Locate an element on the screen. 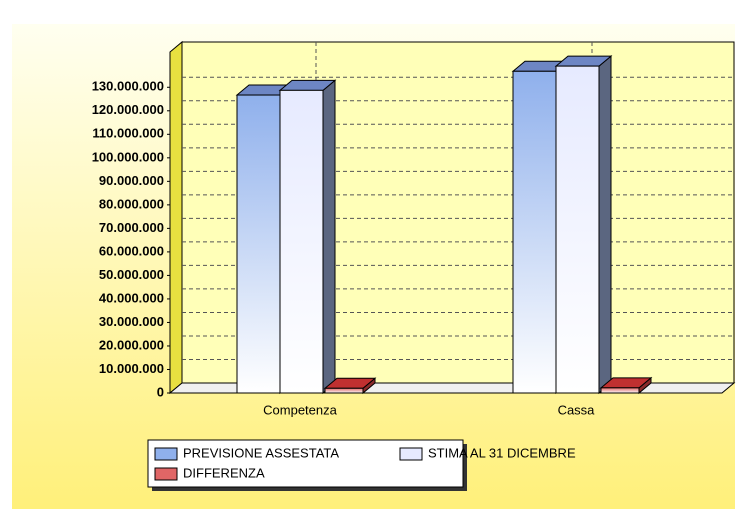  y-tick-label: 70.000.000 is located at coordinates (131, 227).